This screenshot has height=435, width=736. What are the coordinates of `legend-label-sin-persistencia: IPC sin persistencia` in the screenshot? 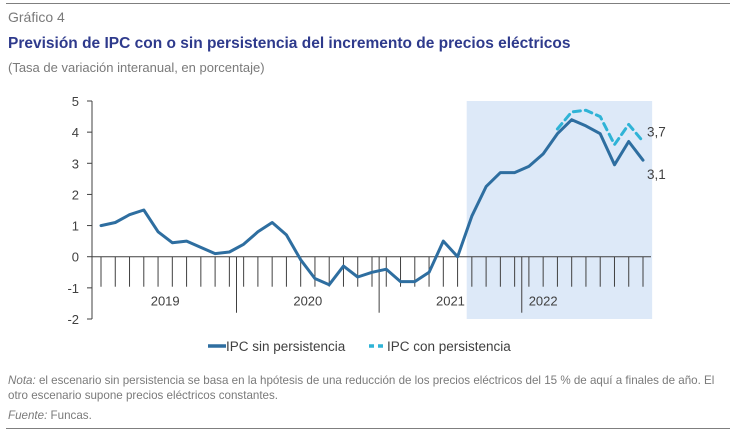 It's located at (286, 346).